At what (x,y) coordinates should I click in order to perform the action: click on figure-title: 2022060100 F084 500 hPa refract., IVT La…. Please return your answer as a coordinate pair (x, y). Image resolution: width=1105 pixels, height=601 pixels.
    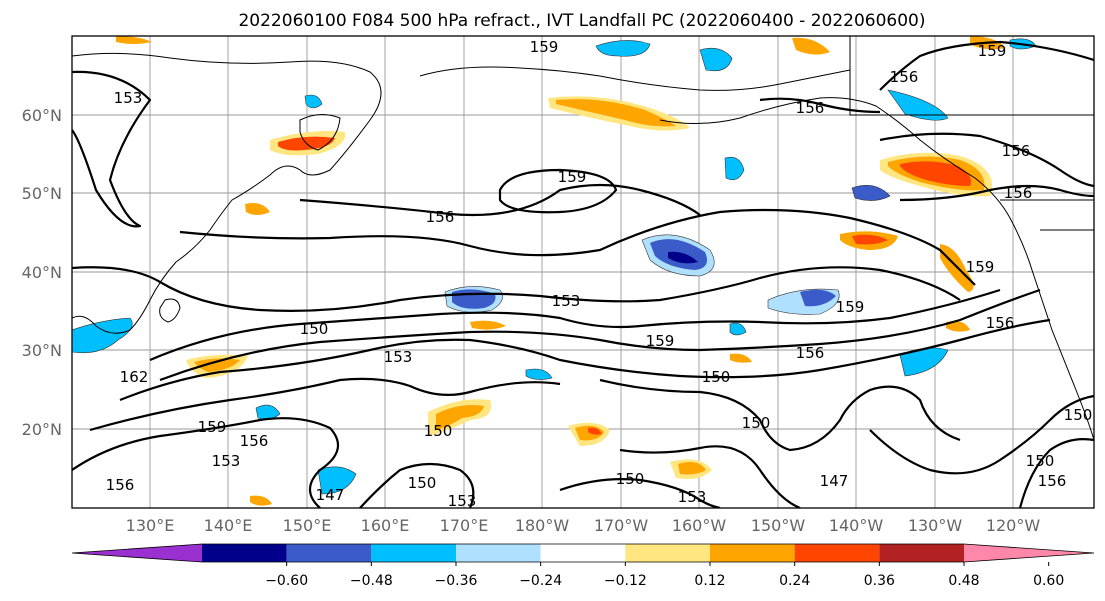
    Looking at the image, I should click on (581, 21).